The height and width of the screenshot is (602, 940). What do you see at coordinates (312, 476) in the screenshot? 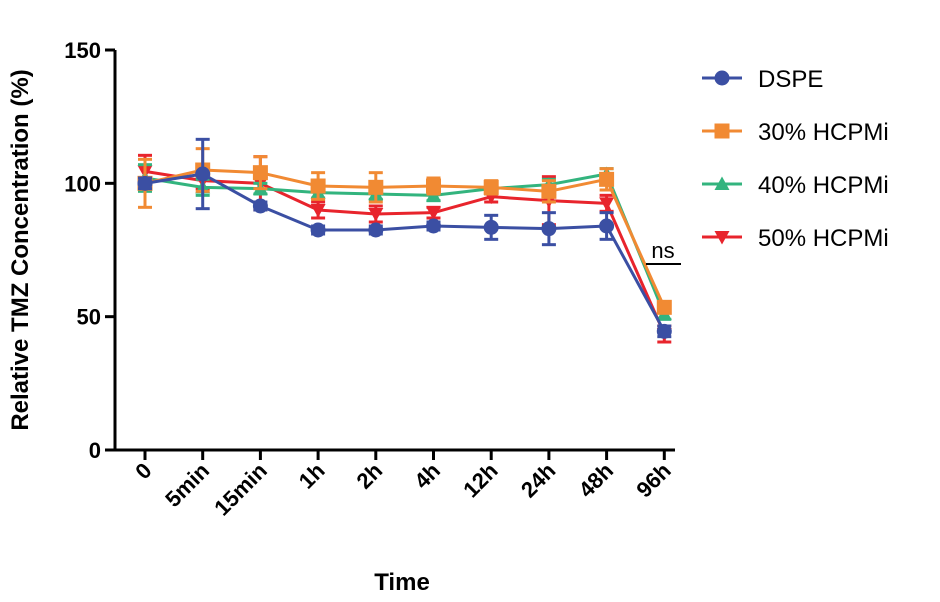
I see `x-tick-label: 1h` at bounding box center [312, 476].